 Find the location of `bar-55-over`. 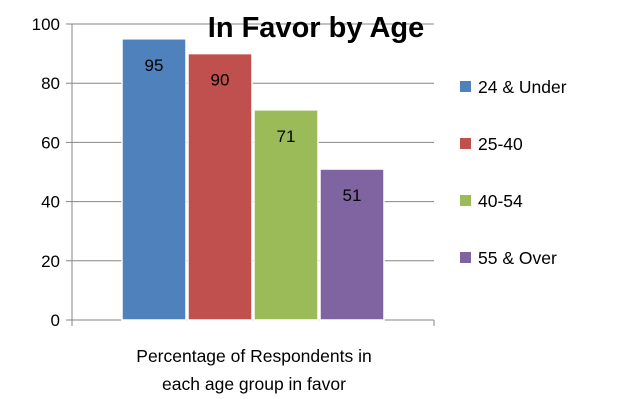

bar-55-over is located at coordinates (352, 244).